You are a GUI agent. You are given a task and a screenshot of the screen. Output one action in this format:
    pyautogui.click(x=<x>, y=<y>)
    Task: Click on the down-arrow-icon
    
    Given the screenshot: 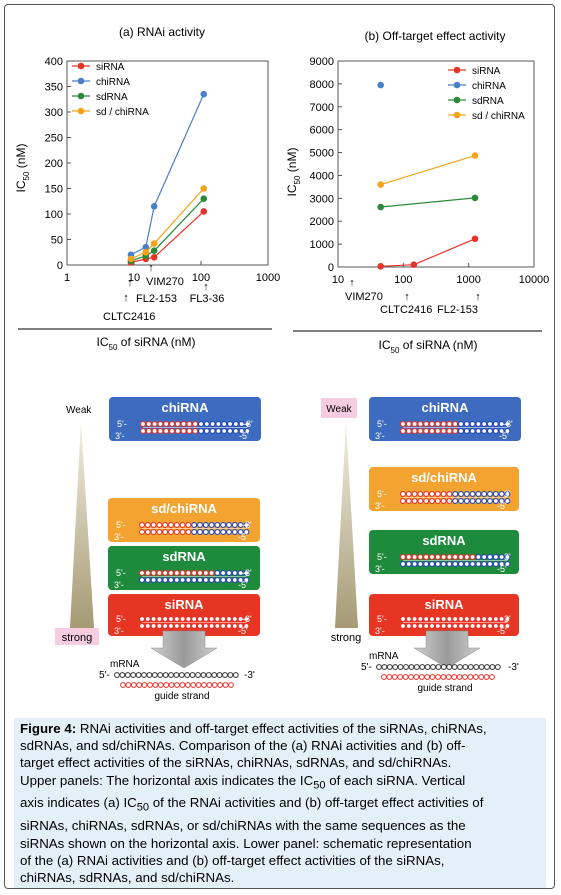 What is the action you would take?
    pyautogui.click(x=447, y=649)
    